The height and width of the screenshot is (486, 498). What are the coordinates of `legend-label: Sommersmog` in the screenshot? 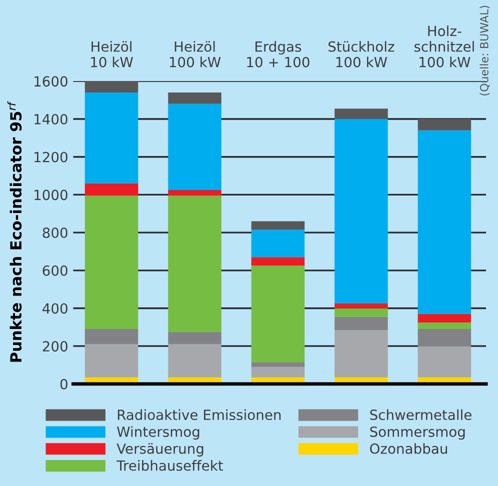 It's located at (417, 433).